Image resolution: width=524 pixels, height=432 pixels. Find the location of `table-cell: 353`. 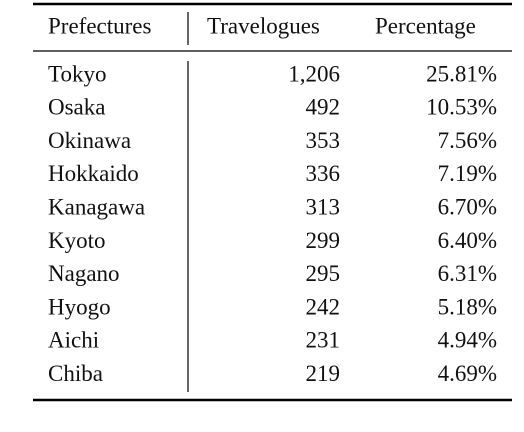

table-cell: 353 is located at coordinates (323, 140).